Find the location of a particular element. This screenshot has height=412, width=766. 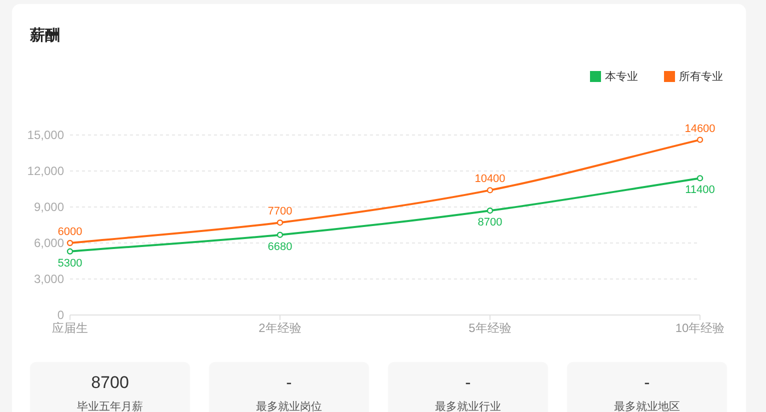

y-tick-label: 15,000 is located at coordinates (45, 135).